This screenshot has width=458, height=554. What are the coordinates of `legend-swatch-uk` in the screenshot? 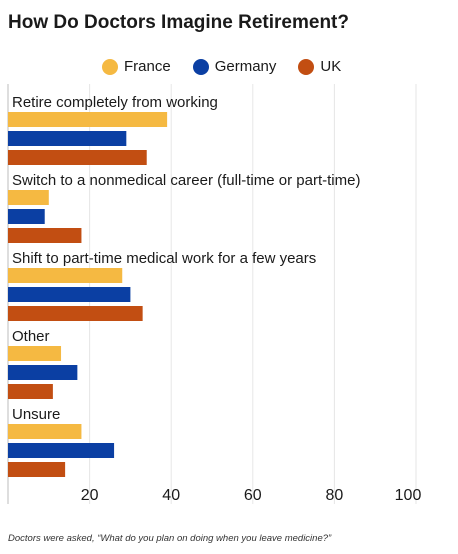 It's located at (306, 66).